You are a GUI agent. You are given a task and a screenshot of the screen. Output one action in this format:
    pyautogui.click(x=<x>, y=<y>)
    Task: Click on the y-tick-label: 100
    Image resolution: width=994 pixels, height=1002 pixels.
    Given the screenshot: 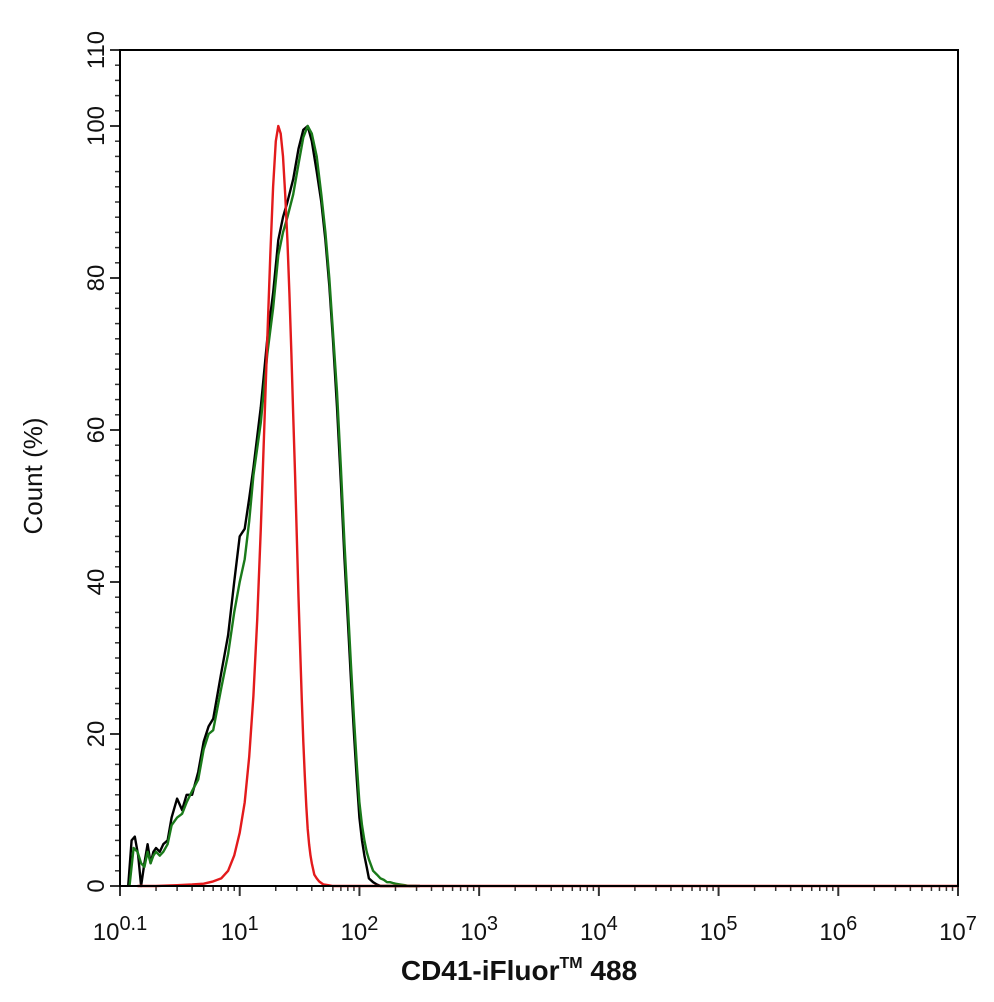 What is the action you would take?
    pyautogui.click(x=96, y=126)
    